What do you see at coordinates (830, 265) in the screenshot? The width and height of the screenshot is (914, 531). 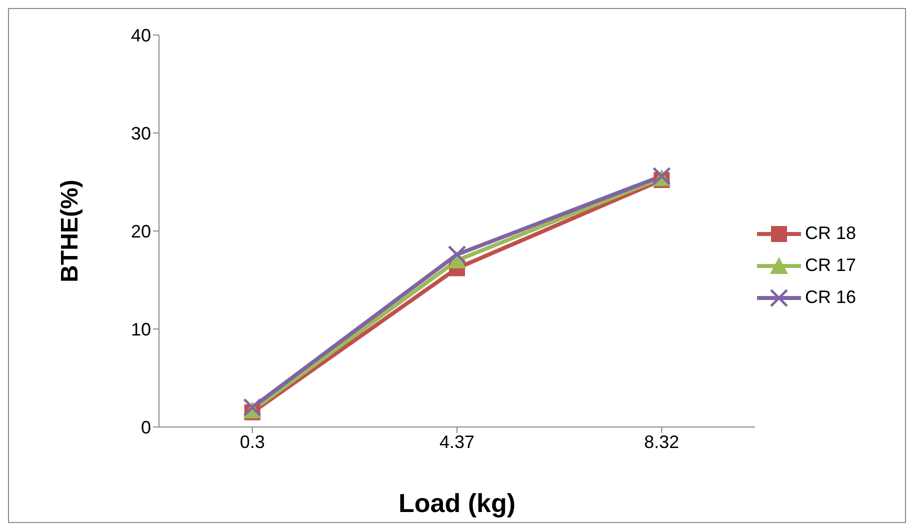 I see `legend-label: CR 17` at bounding box center [830, 265].